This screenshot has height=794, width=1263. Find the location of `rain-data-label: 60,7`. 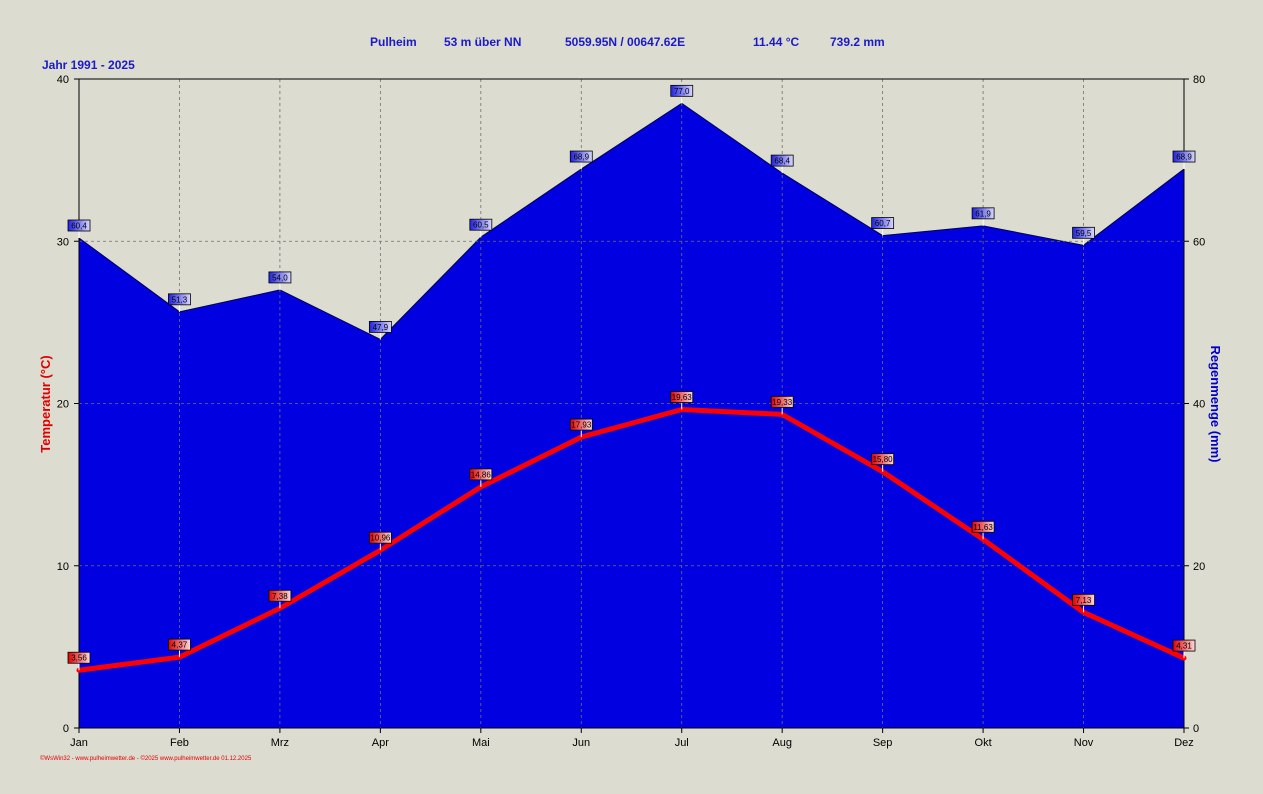

rain-data-label: 60,7 is located at coordinates (883, 223).